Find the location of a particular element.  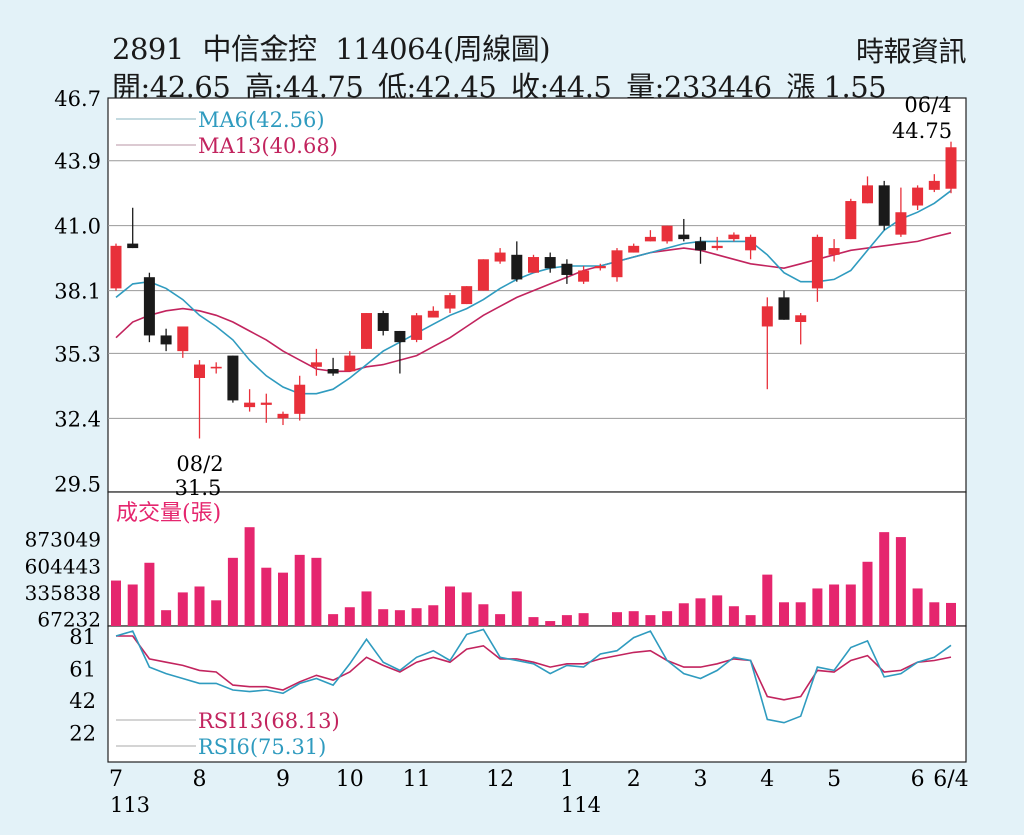

low-annotation-value: 31.5 is located at coordinates (198, 488).